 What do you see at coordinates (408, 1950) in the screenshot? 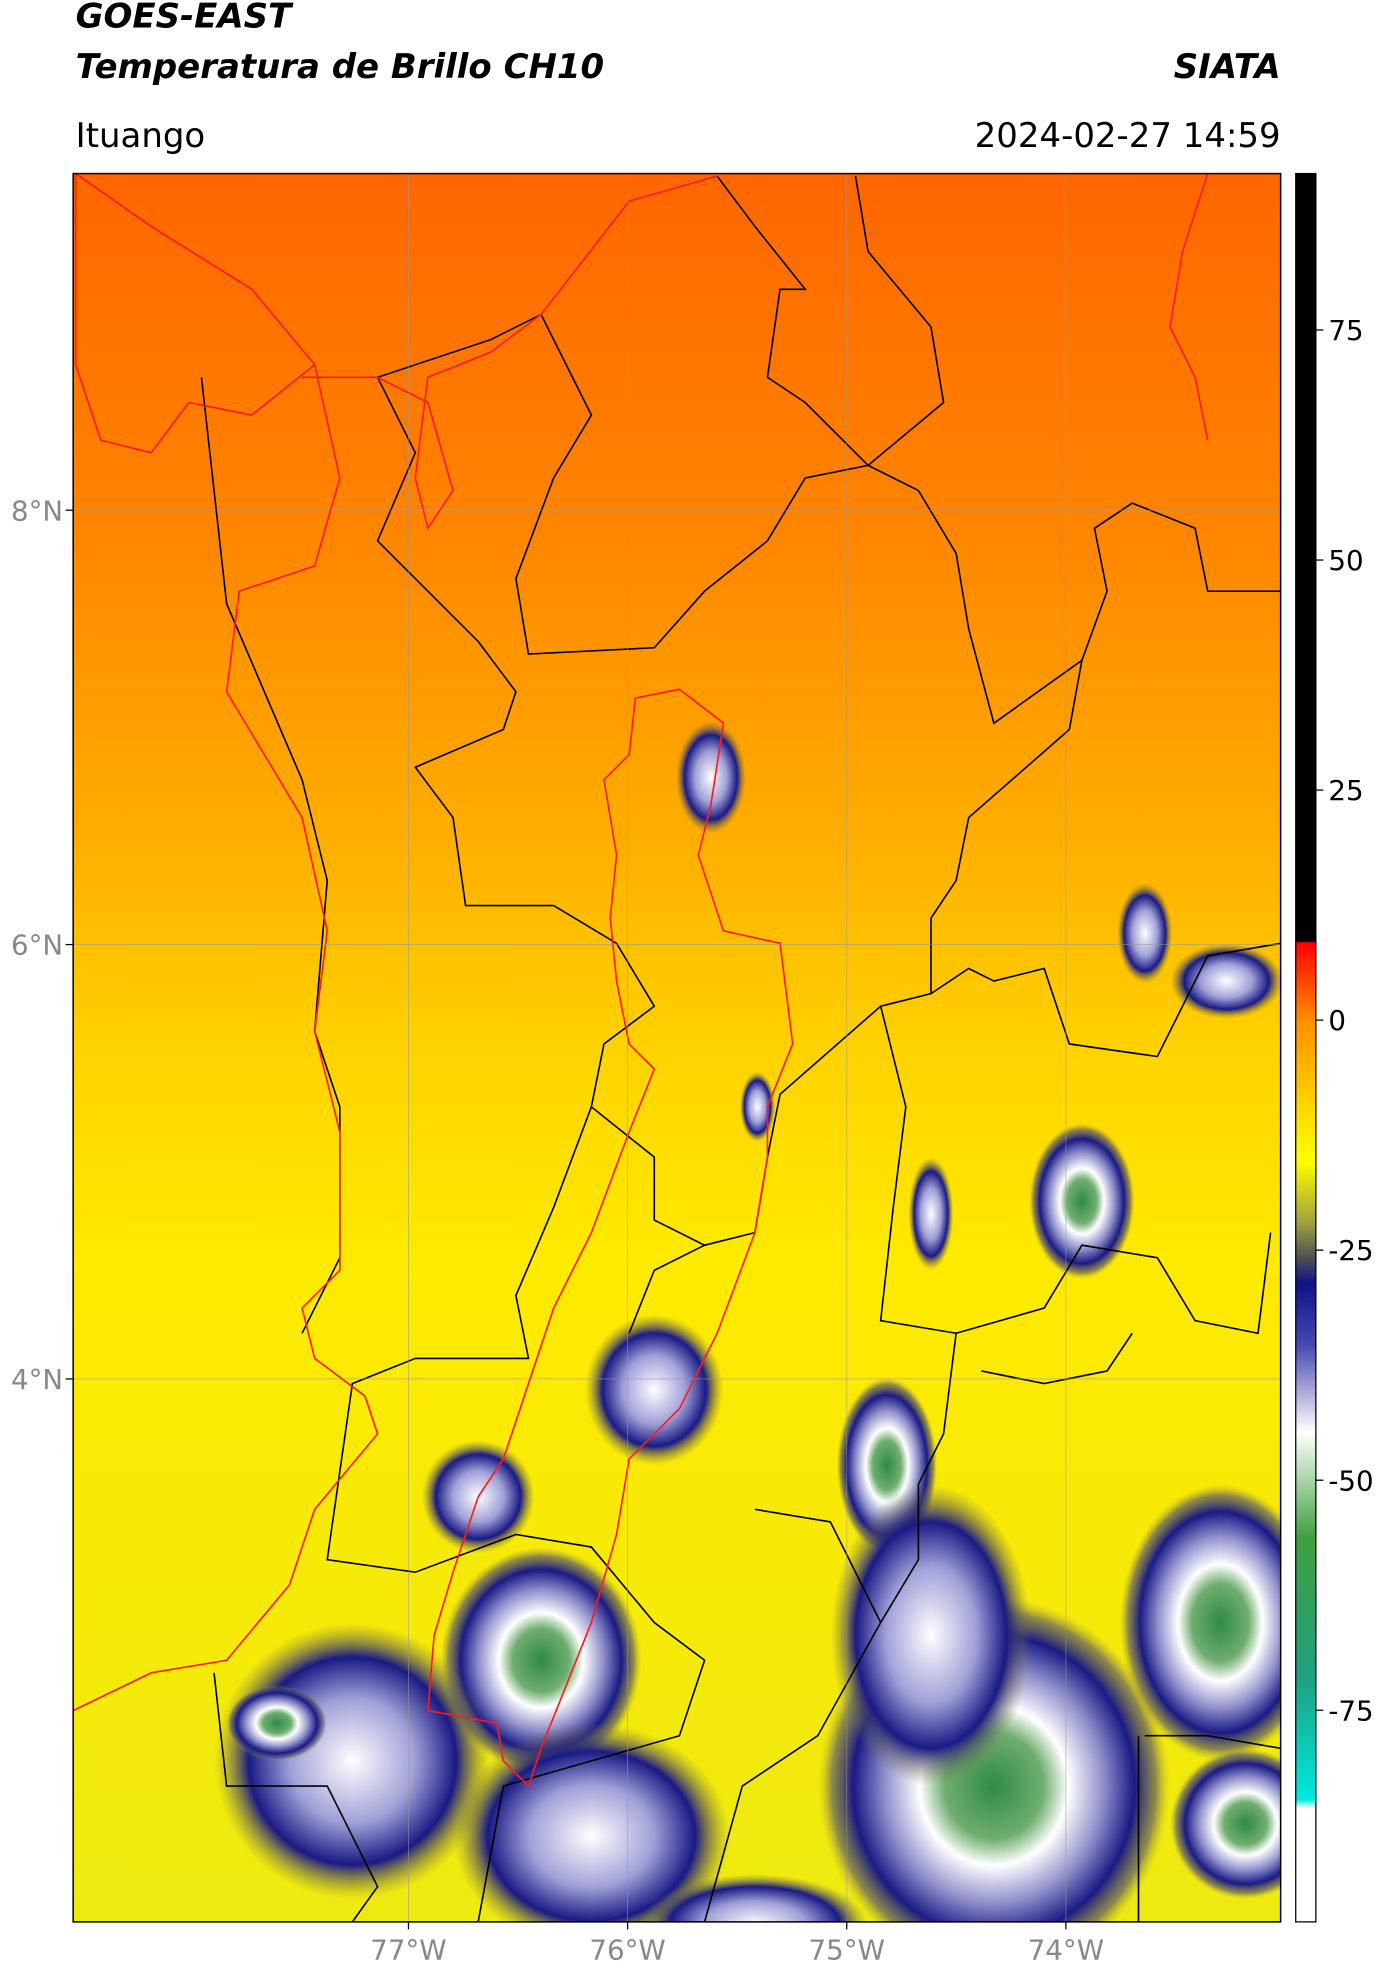
I see `x-tick-label: 77°W` at bounding box center [408, 1950].